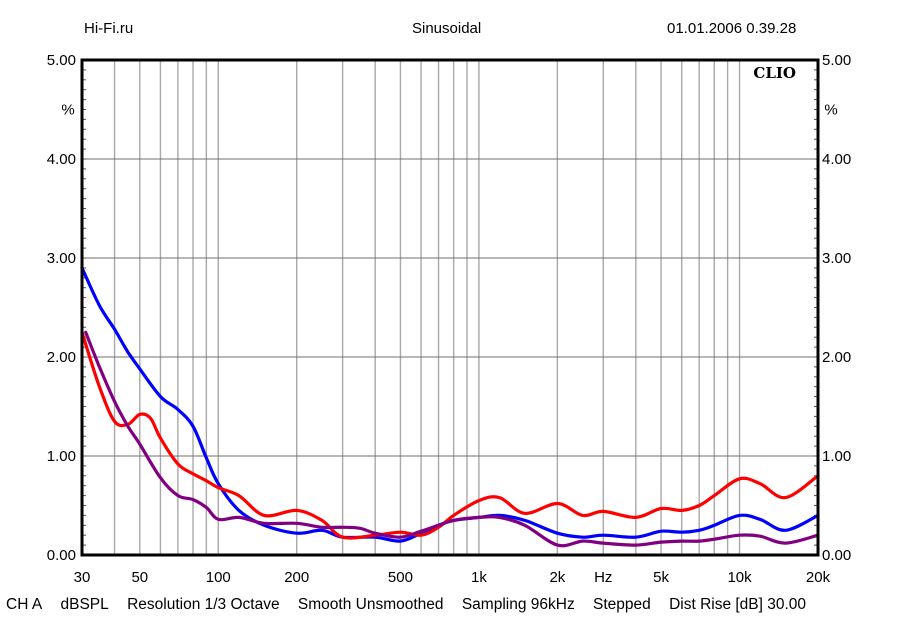 The width and height of the screenshot is (900, 621). I want to click on x-axis: 30 50 100 200 500 1k 2k Hz 5k 10k 20k, so click(452, 577).